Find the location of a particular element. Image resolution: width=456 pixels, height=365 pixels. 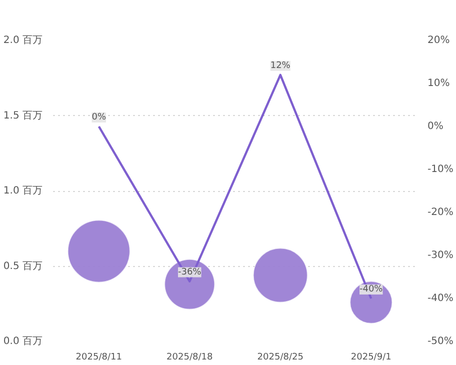

y2-tick-label: -30% is located at coordinates (441, 255).